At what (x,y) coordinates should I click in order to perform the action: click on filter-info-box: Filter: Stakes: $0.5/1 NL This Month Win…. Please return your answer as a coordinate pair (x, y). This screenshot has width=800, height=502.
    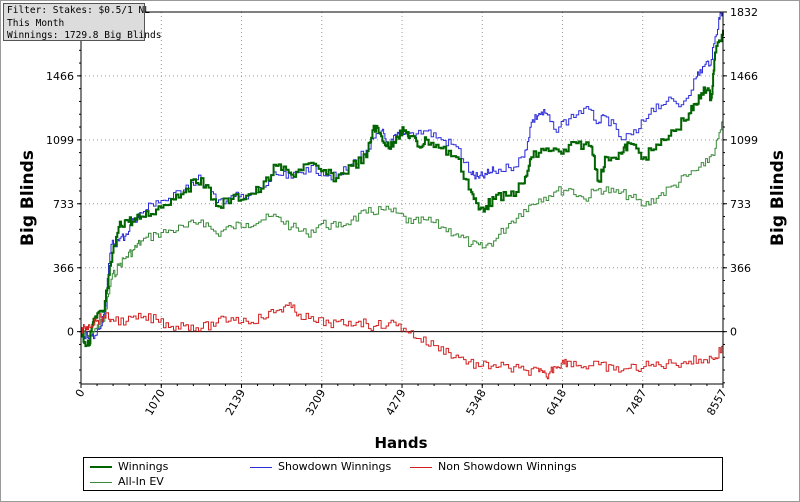
    Looking at the image, I should click on (82, 22).